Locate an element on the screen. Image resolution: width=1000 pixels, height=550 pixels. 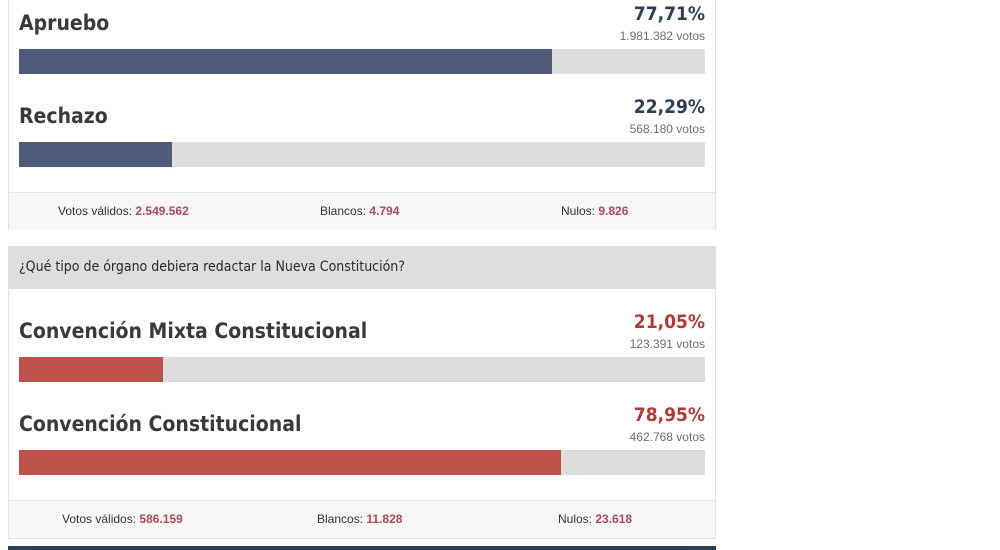
stat-value: 2.549.562 is located at coordinates (162, 211).